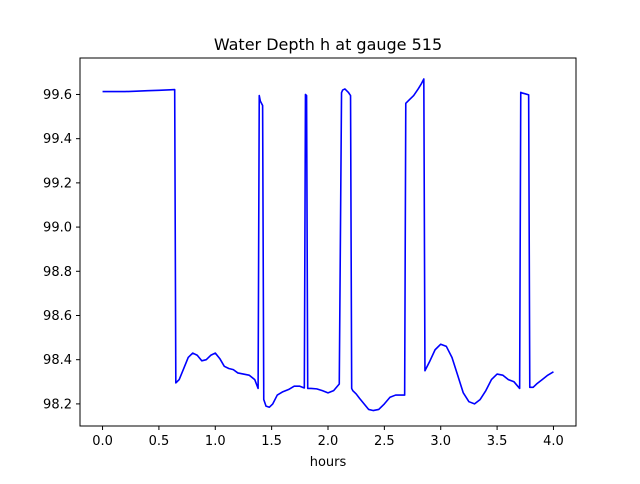 The height and width of the screenshot is (484, 640). Describe the element at coordinates (57, 404) in the screenshot. I see `y-tick-label: 98.2` at that location.